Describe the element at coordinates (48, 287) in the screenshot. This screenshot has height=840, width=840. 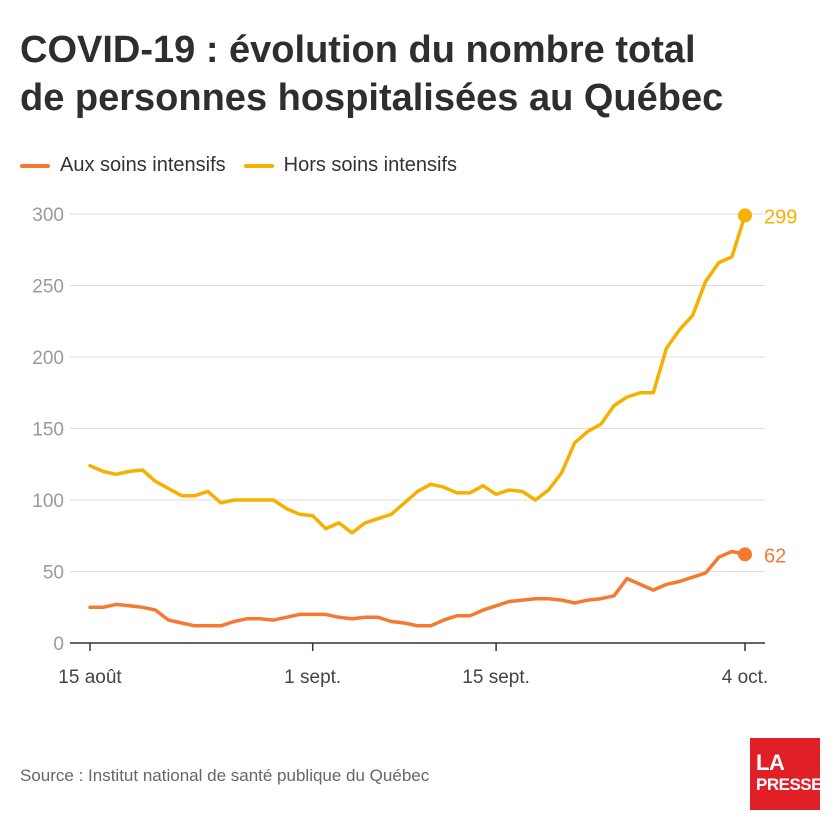
I see `y-tick-label-250: 250` at that location.